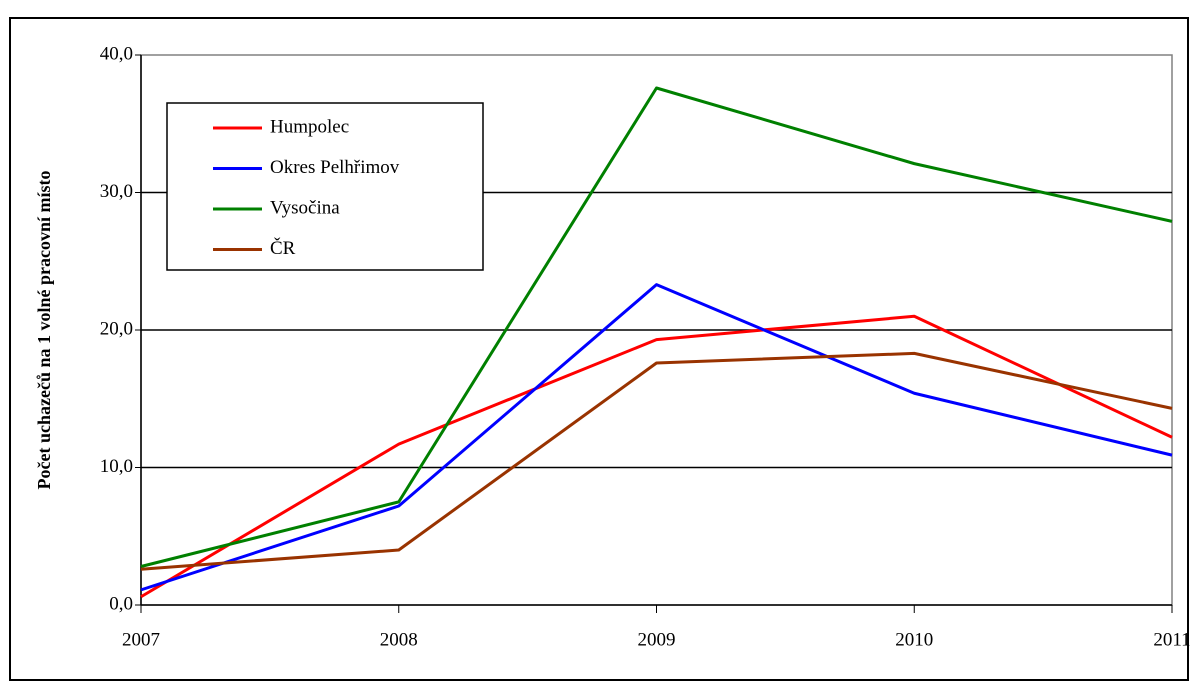 This screenshot has height=686, width=1198. What do you see at coordinates (309, 126) in the screenshot?
I see `legend-label: Humpolec` at bounding box center [309, 126].